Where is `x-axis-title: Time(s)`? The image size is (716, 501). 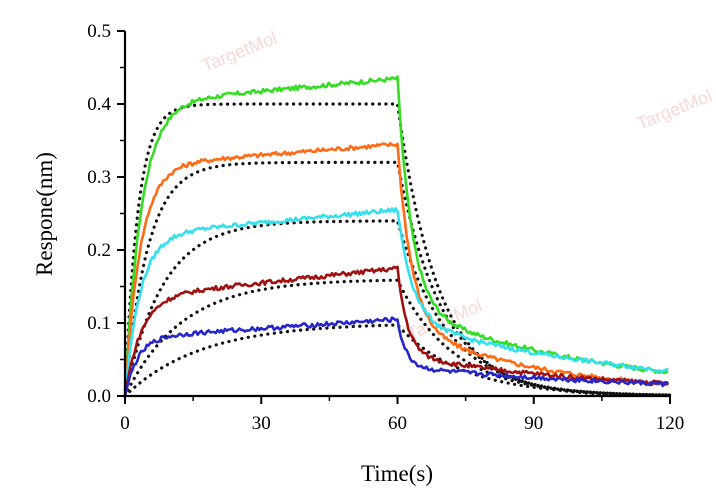
x-axis-title: Time(s) is located at coordinates (397, 473).